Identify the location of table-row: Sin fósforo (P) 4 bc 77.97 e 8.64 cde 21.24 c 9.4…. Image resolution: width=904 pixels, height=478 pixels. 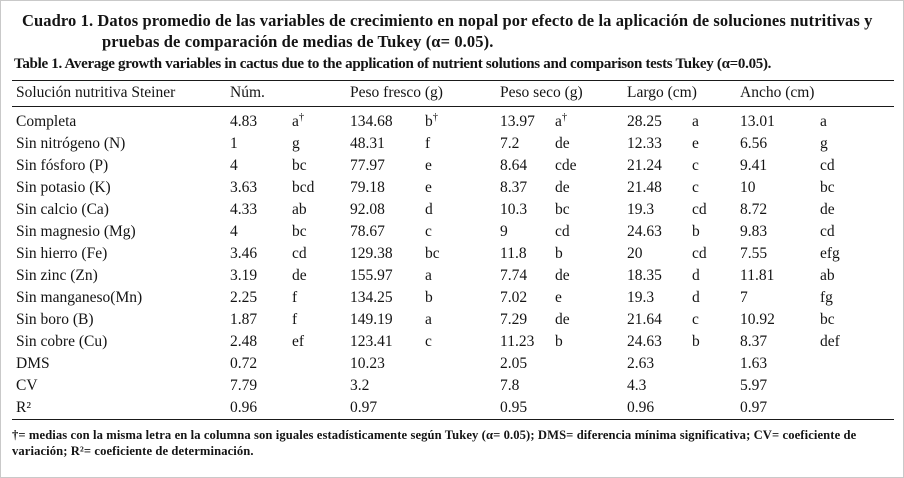
(453, 166).